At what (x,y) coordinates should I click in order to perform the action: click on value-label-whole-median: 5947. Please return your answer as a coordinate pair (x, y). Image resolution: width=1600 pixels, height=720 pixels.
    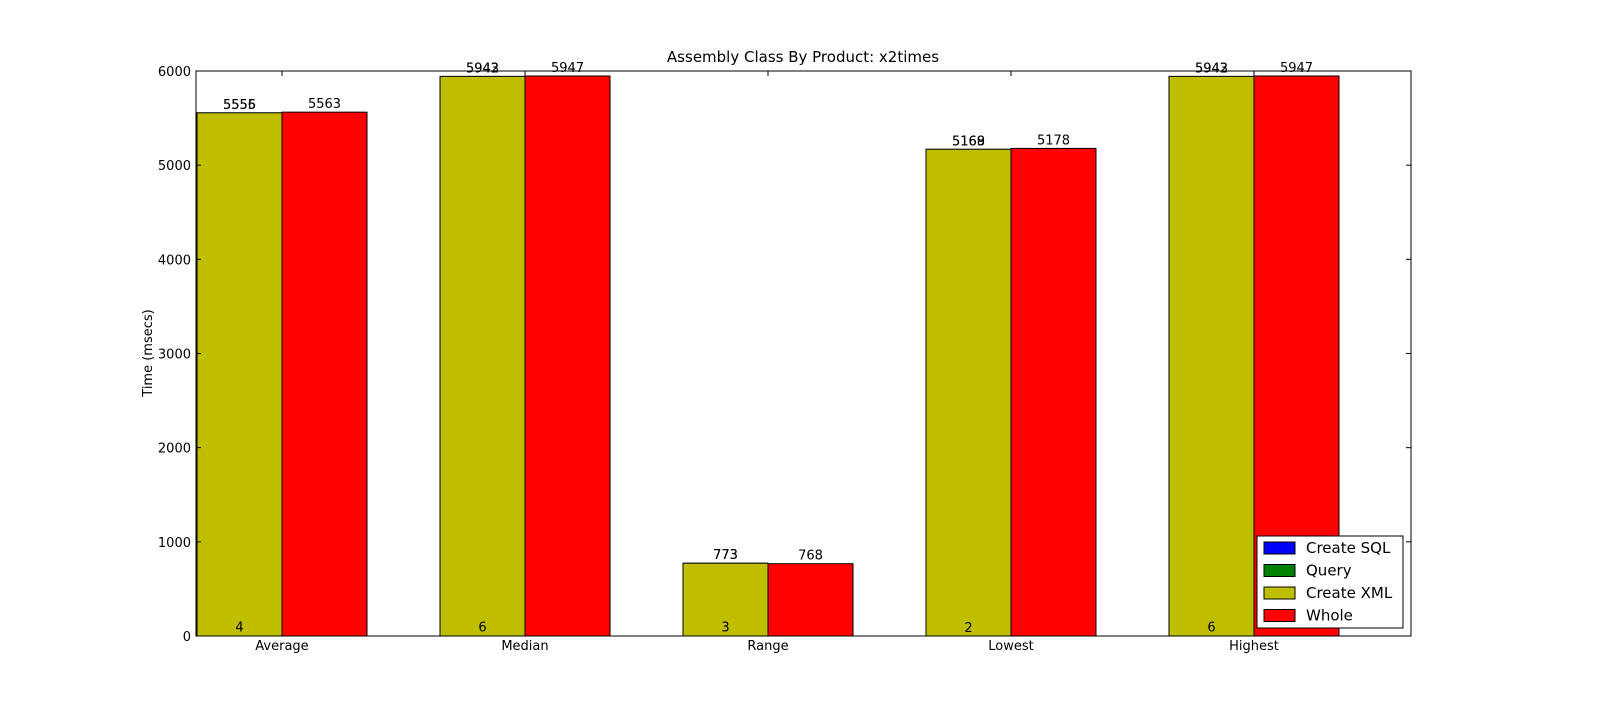
    Looking at the image, I should click on (567, 68).